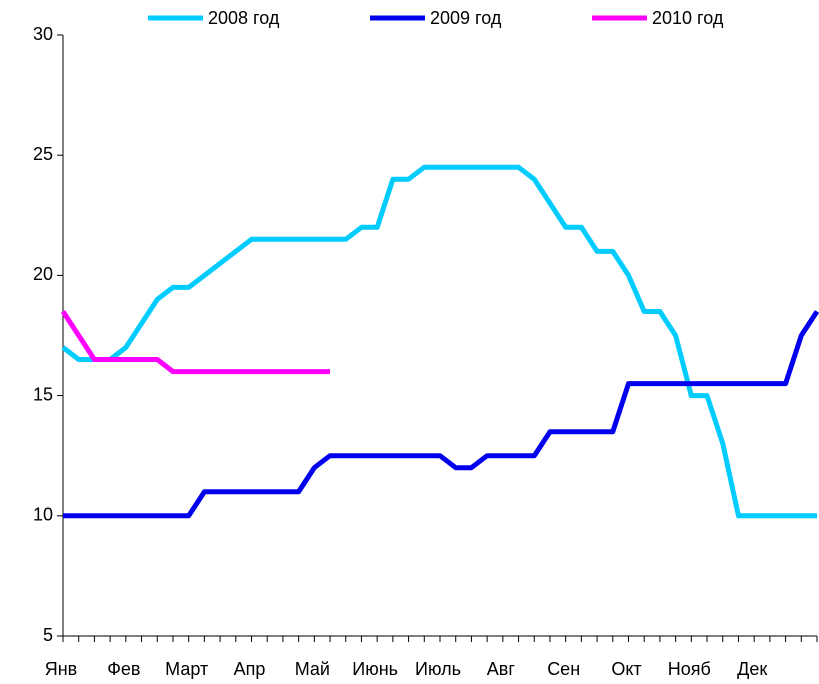 The width and height of the screenshot is (819, 684). What do you see at coordinates (61, 669) in the screenshot?
I see `x-tick-label: Янв` at bounding box center [61, 669].